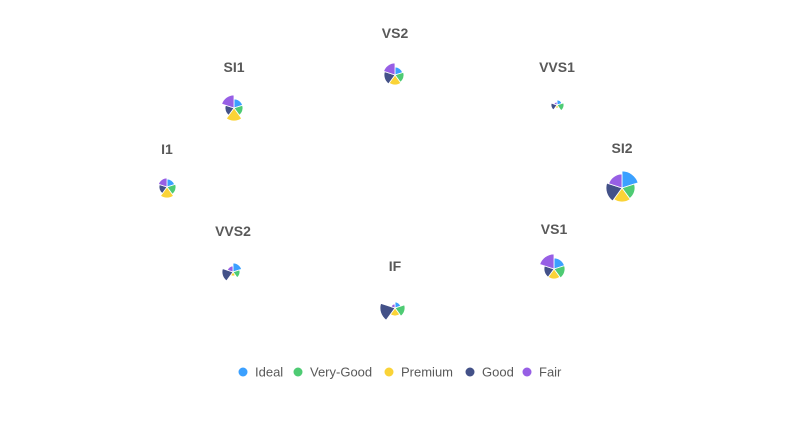 The width and height of the screenshot is (800, 428). I want to click on glyph-label-si1: SI1, so click(233, 67).